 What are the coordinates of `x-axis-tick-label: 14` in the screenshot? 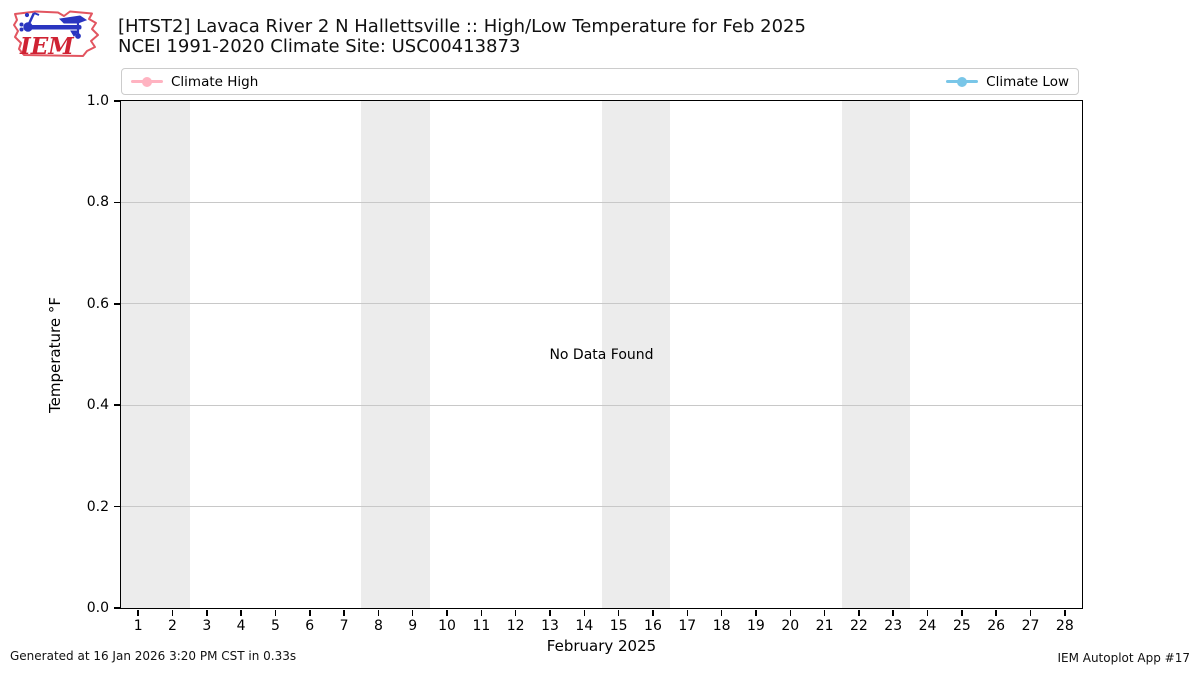 It's located at (584, 626).